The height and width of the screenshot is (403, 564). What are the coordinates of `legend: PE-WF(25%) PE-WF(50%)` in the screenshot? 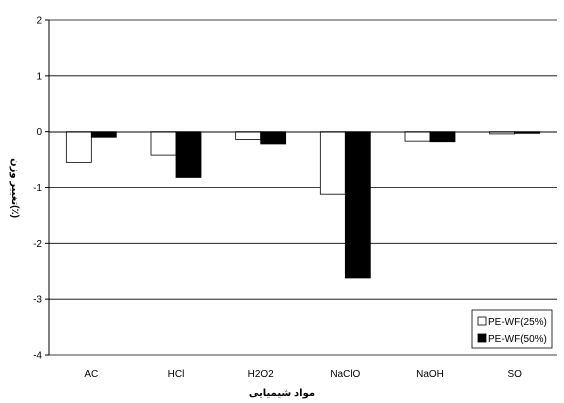 It's located at (512, 329).